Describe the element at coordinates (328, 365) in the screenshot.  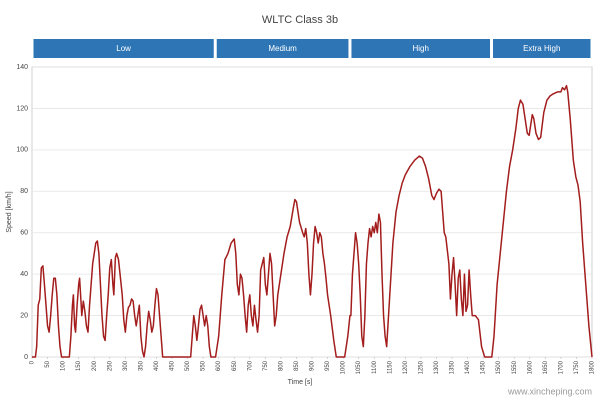
I see `x-tick-label: 950` at that location.